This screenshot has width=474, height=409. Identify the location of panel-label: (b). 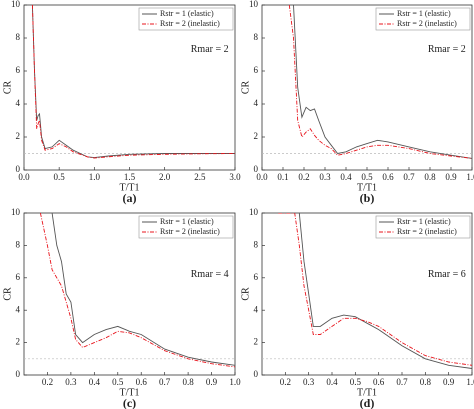
(367, 198).